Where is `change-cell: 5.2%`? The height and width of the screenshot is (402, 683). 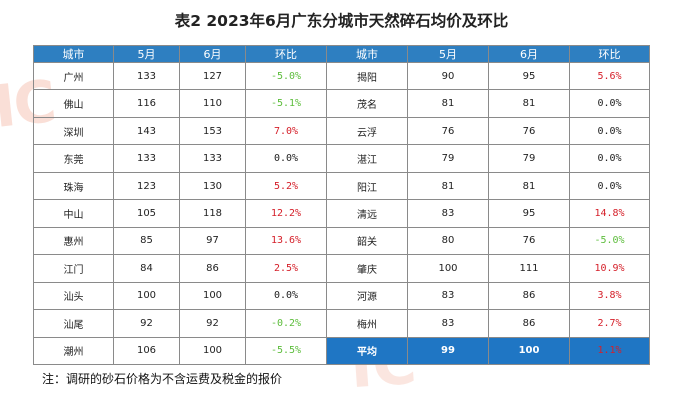 change-cell: 5.2% is located at coordinates (286, 186).